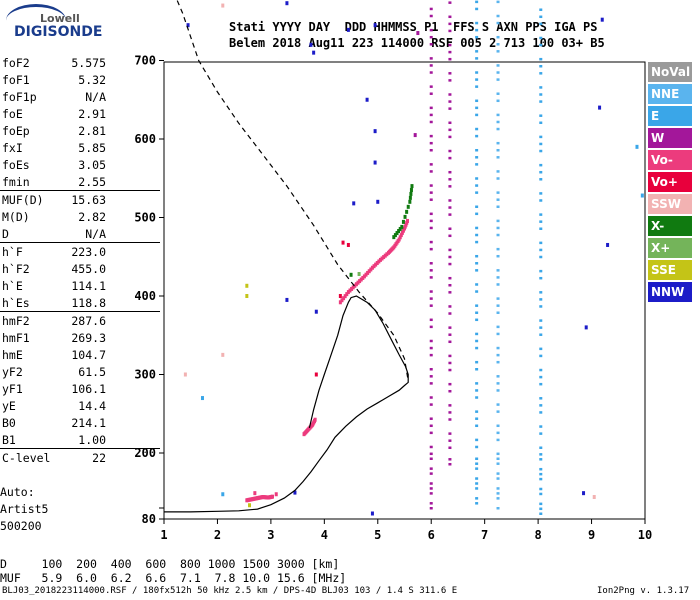 This screenshot has height=600, width=700. I want to click on auto-label: Auto:, so click(17, 492).